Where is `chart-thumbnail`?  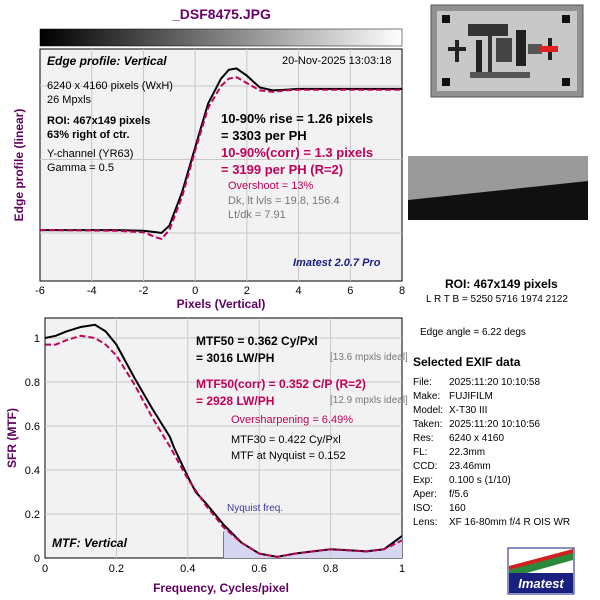
chart-thumbnail is located at coordinates (507, 51).